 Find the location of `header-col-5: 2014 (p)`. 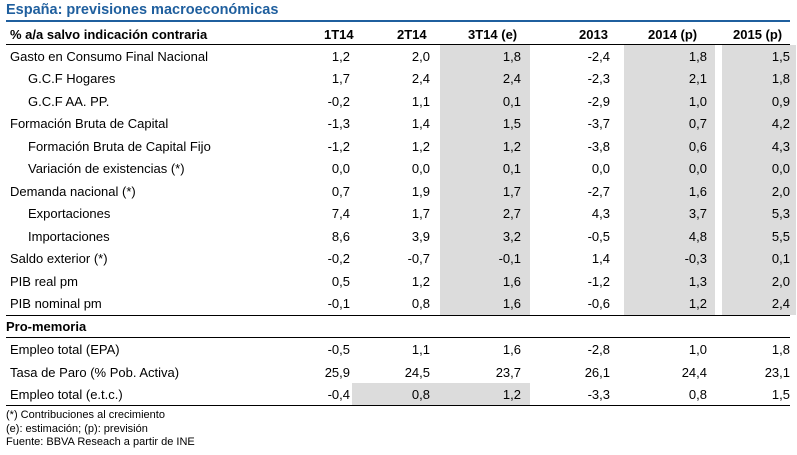

header-col-5: 2014 (p) is located at coordinates (673, 34).